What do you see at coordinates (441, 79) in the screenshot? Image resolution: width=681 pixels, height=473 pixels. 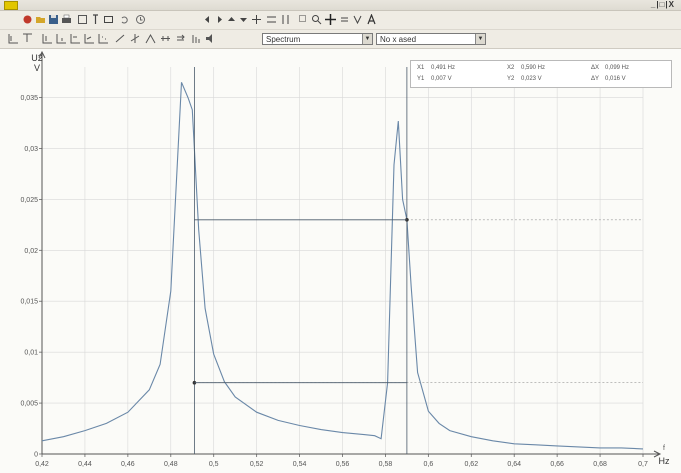 I see `y1-value: 0,007 V` at bounding box center [441, 79].